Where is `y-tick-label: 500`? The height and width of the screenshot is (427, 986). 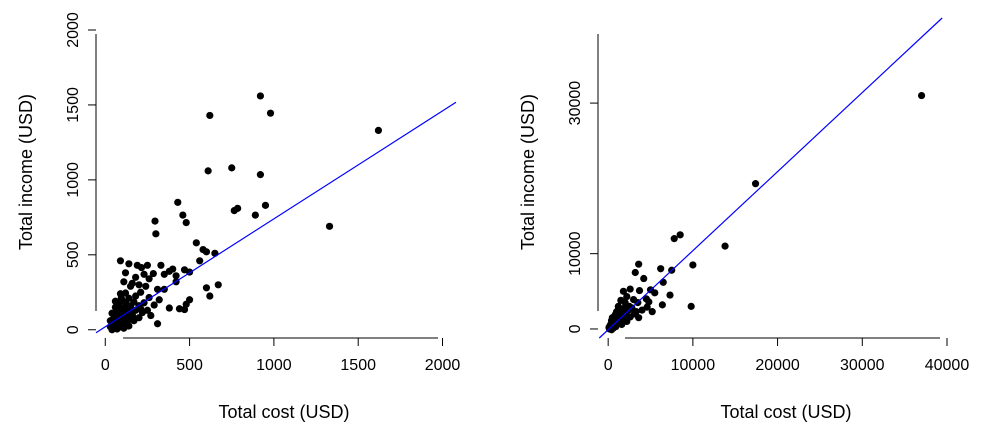 y-tick-label: 500 is located at coordinates (73, 254).